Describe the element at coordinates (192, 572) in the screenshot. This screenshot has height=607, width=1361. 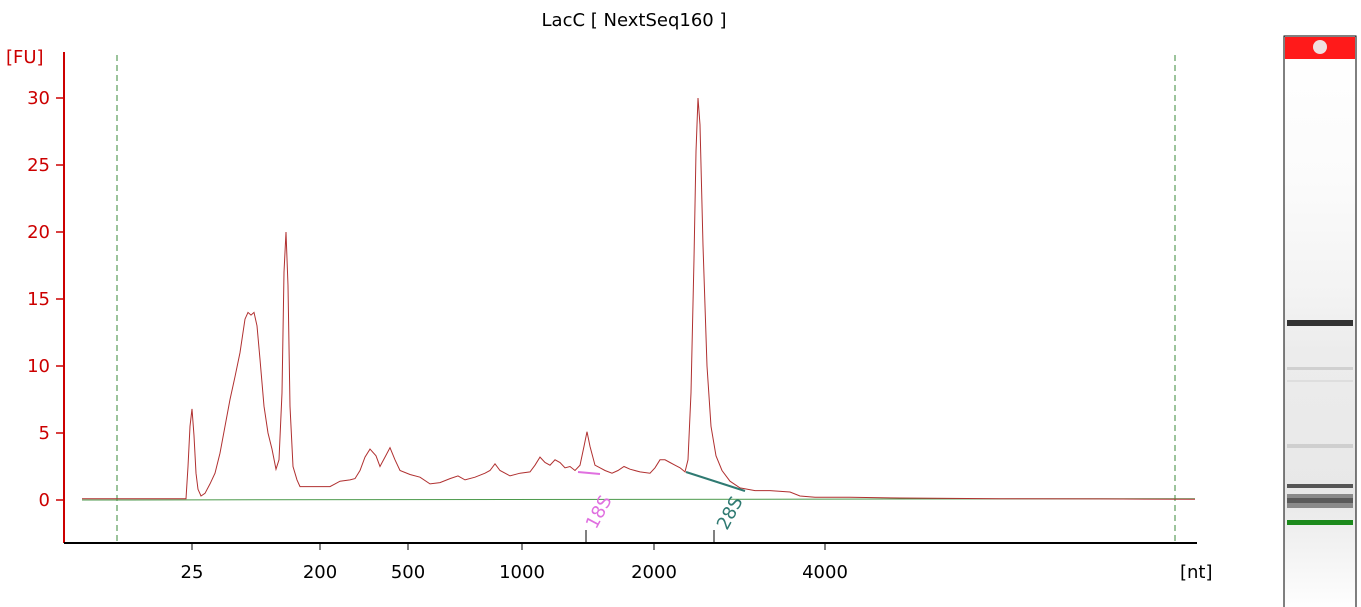
I see `x-tick-label: 25` at that location.